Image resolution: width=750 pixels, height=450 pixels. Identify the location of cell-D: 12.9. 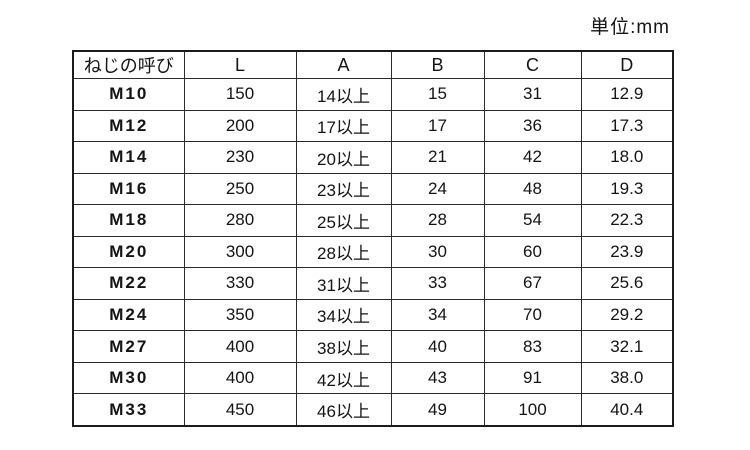
(627, 94).